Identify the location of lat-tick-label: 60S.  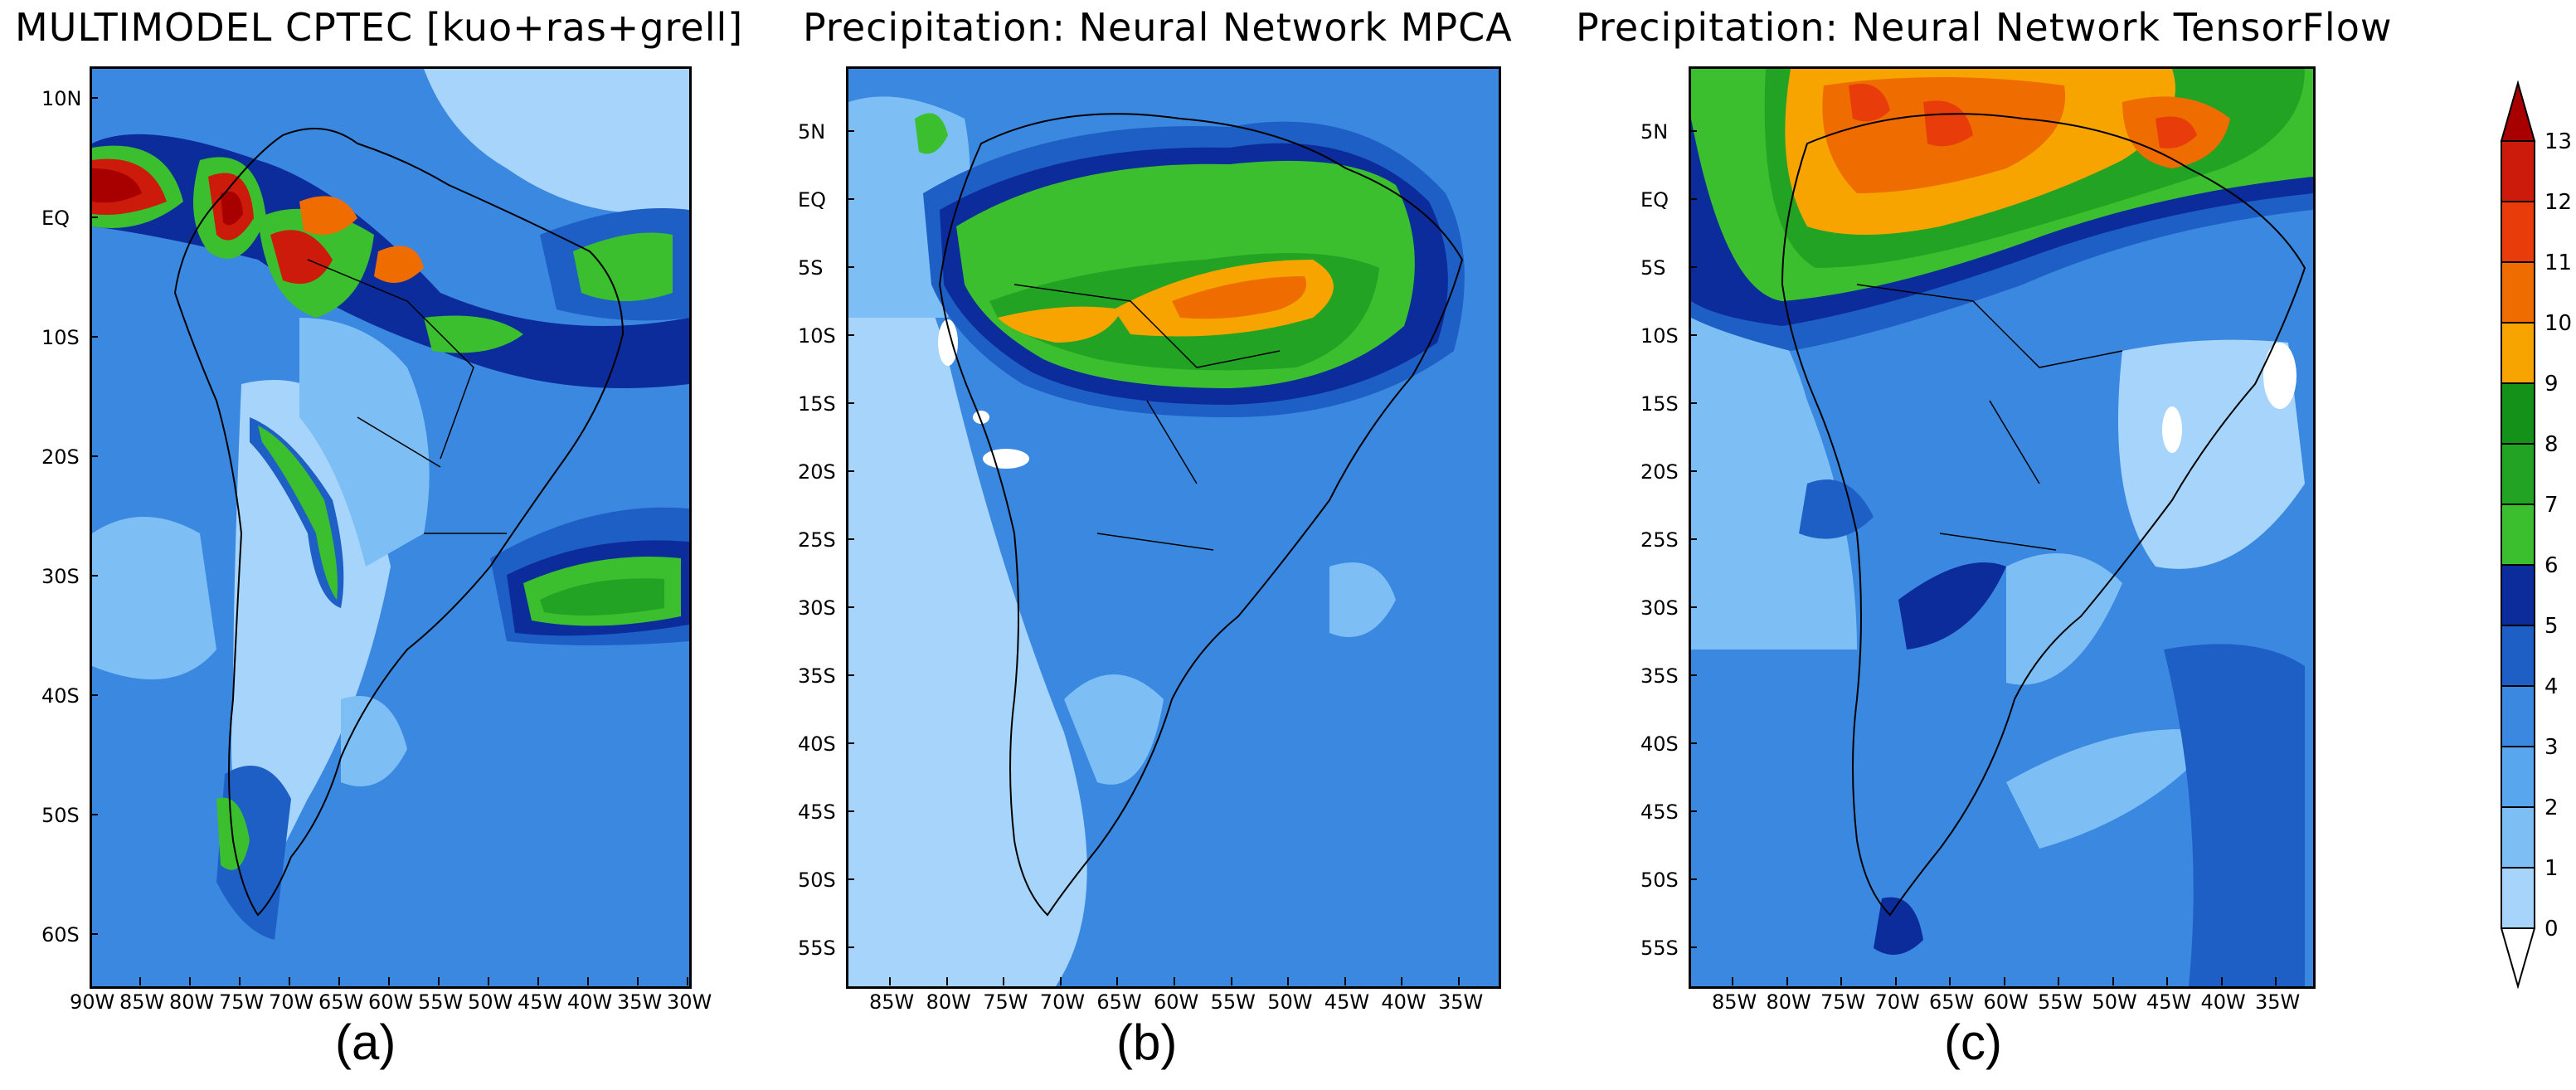
(61, 934).